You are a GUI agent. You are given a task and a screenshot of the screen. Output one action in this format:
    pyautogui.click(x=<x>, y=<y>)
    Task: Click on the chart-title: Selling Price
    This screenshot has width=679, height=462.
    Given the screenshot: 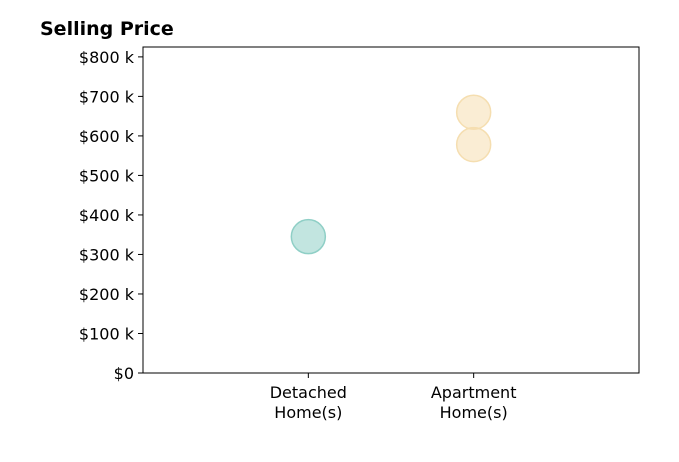 What is the action you would take?
    pyautogui.click(x=107, y=29)
    